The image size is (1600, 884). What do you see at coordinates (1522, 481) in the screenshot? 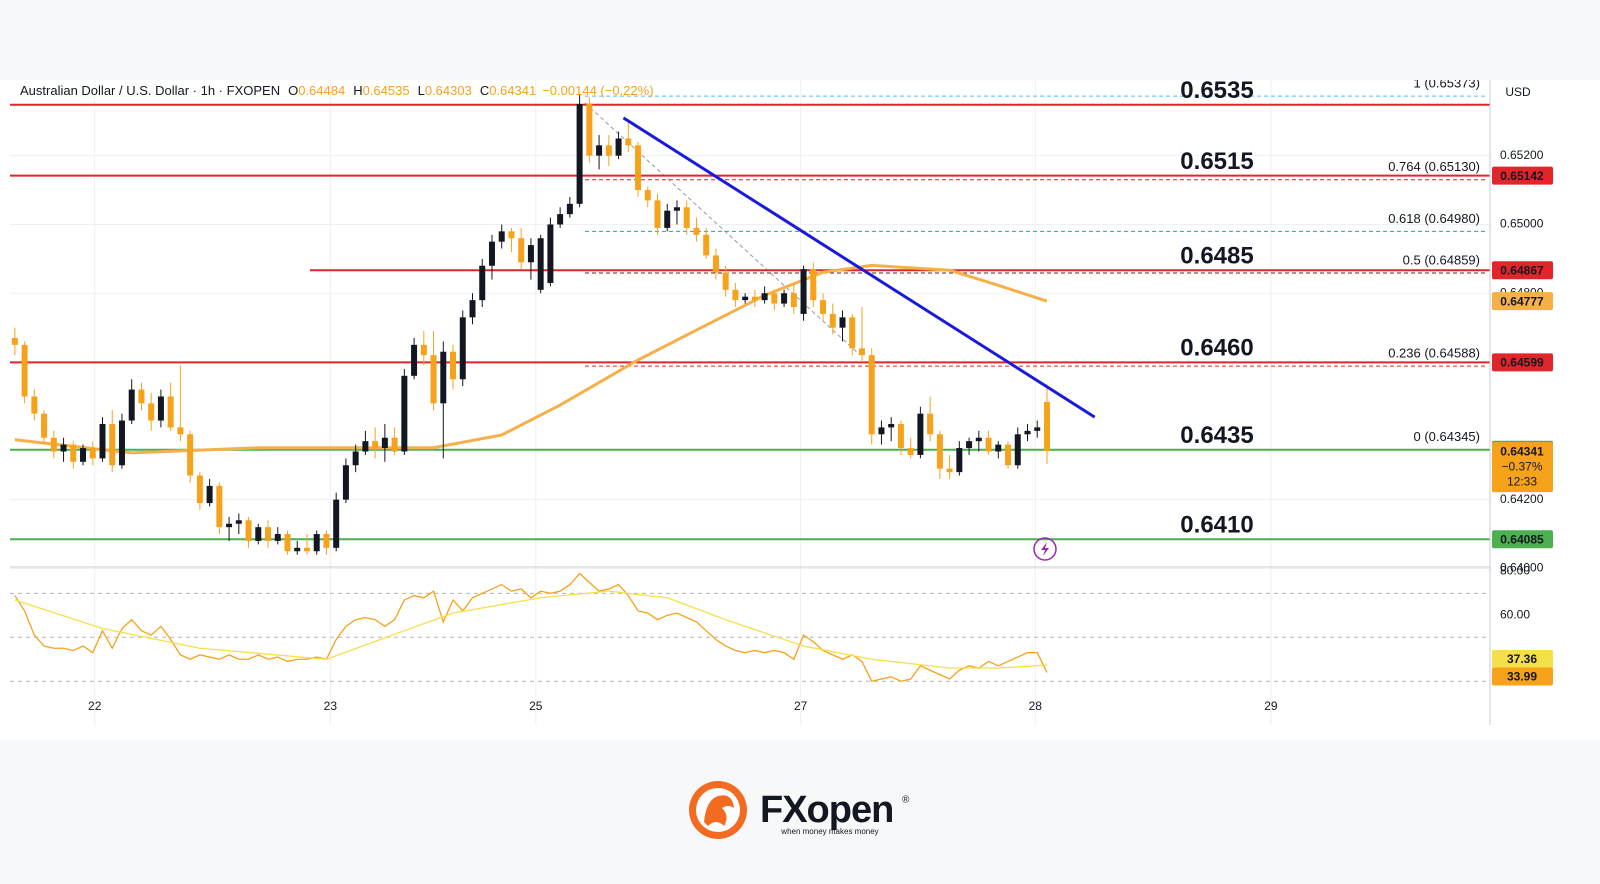
I see `countdown: 12:33` at bounding box center [1522, 481].